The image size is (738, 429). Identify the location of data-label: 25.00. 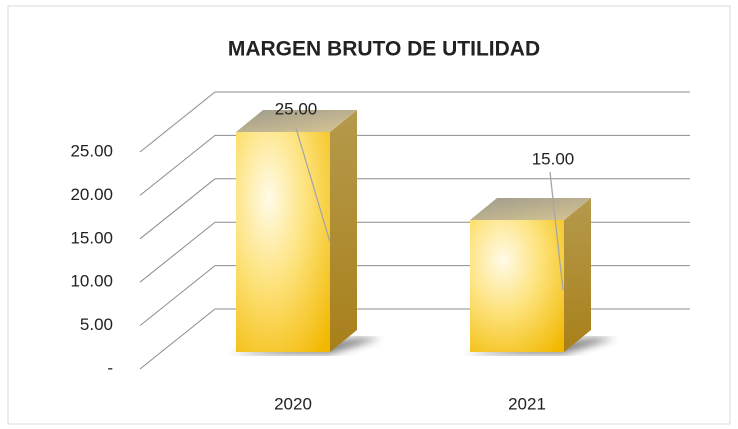
(296, 108).